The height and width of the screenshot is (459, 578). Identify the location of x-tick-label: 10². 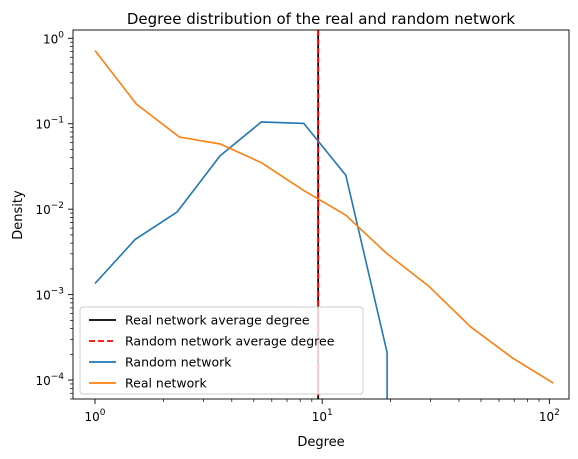
(549, 416).